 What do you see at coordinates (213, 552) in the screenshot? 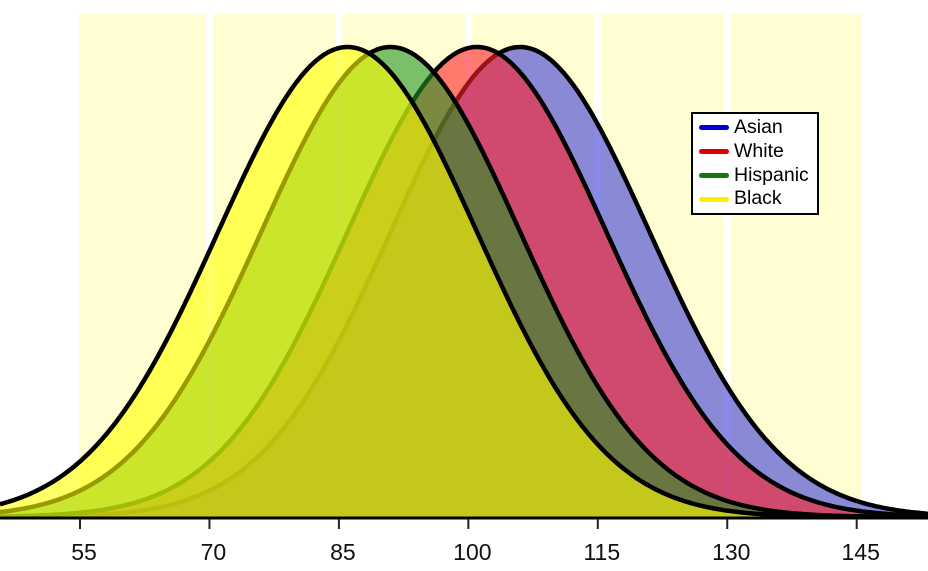
I see `x-tick-label-70: 70` at bounding box center [213, 552].